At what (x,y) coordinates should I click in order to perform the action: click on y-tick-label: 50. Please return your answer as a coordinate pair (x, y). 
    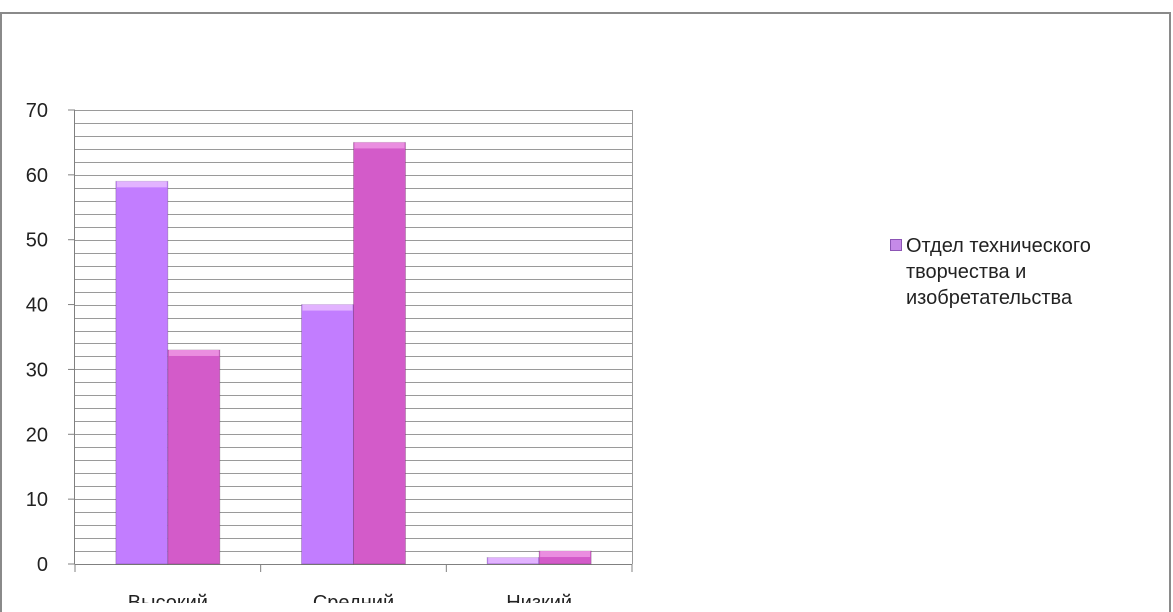
    Looking at the image, I should click on (37, 241).